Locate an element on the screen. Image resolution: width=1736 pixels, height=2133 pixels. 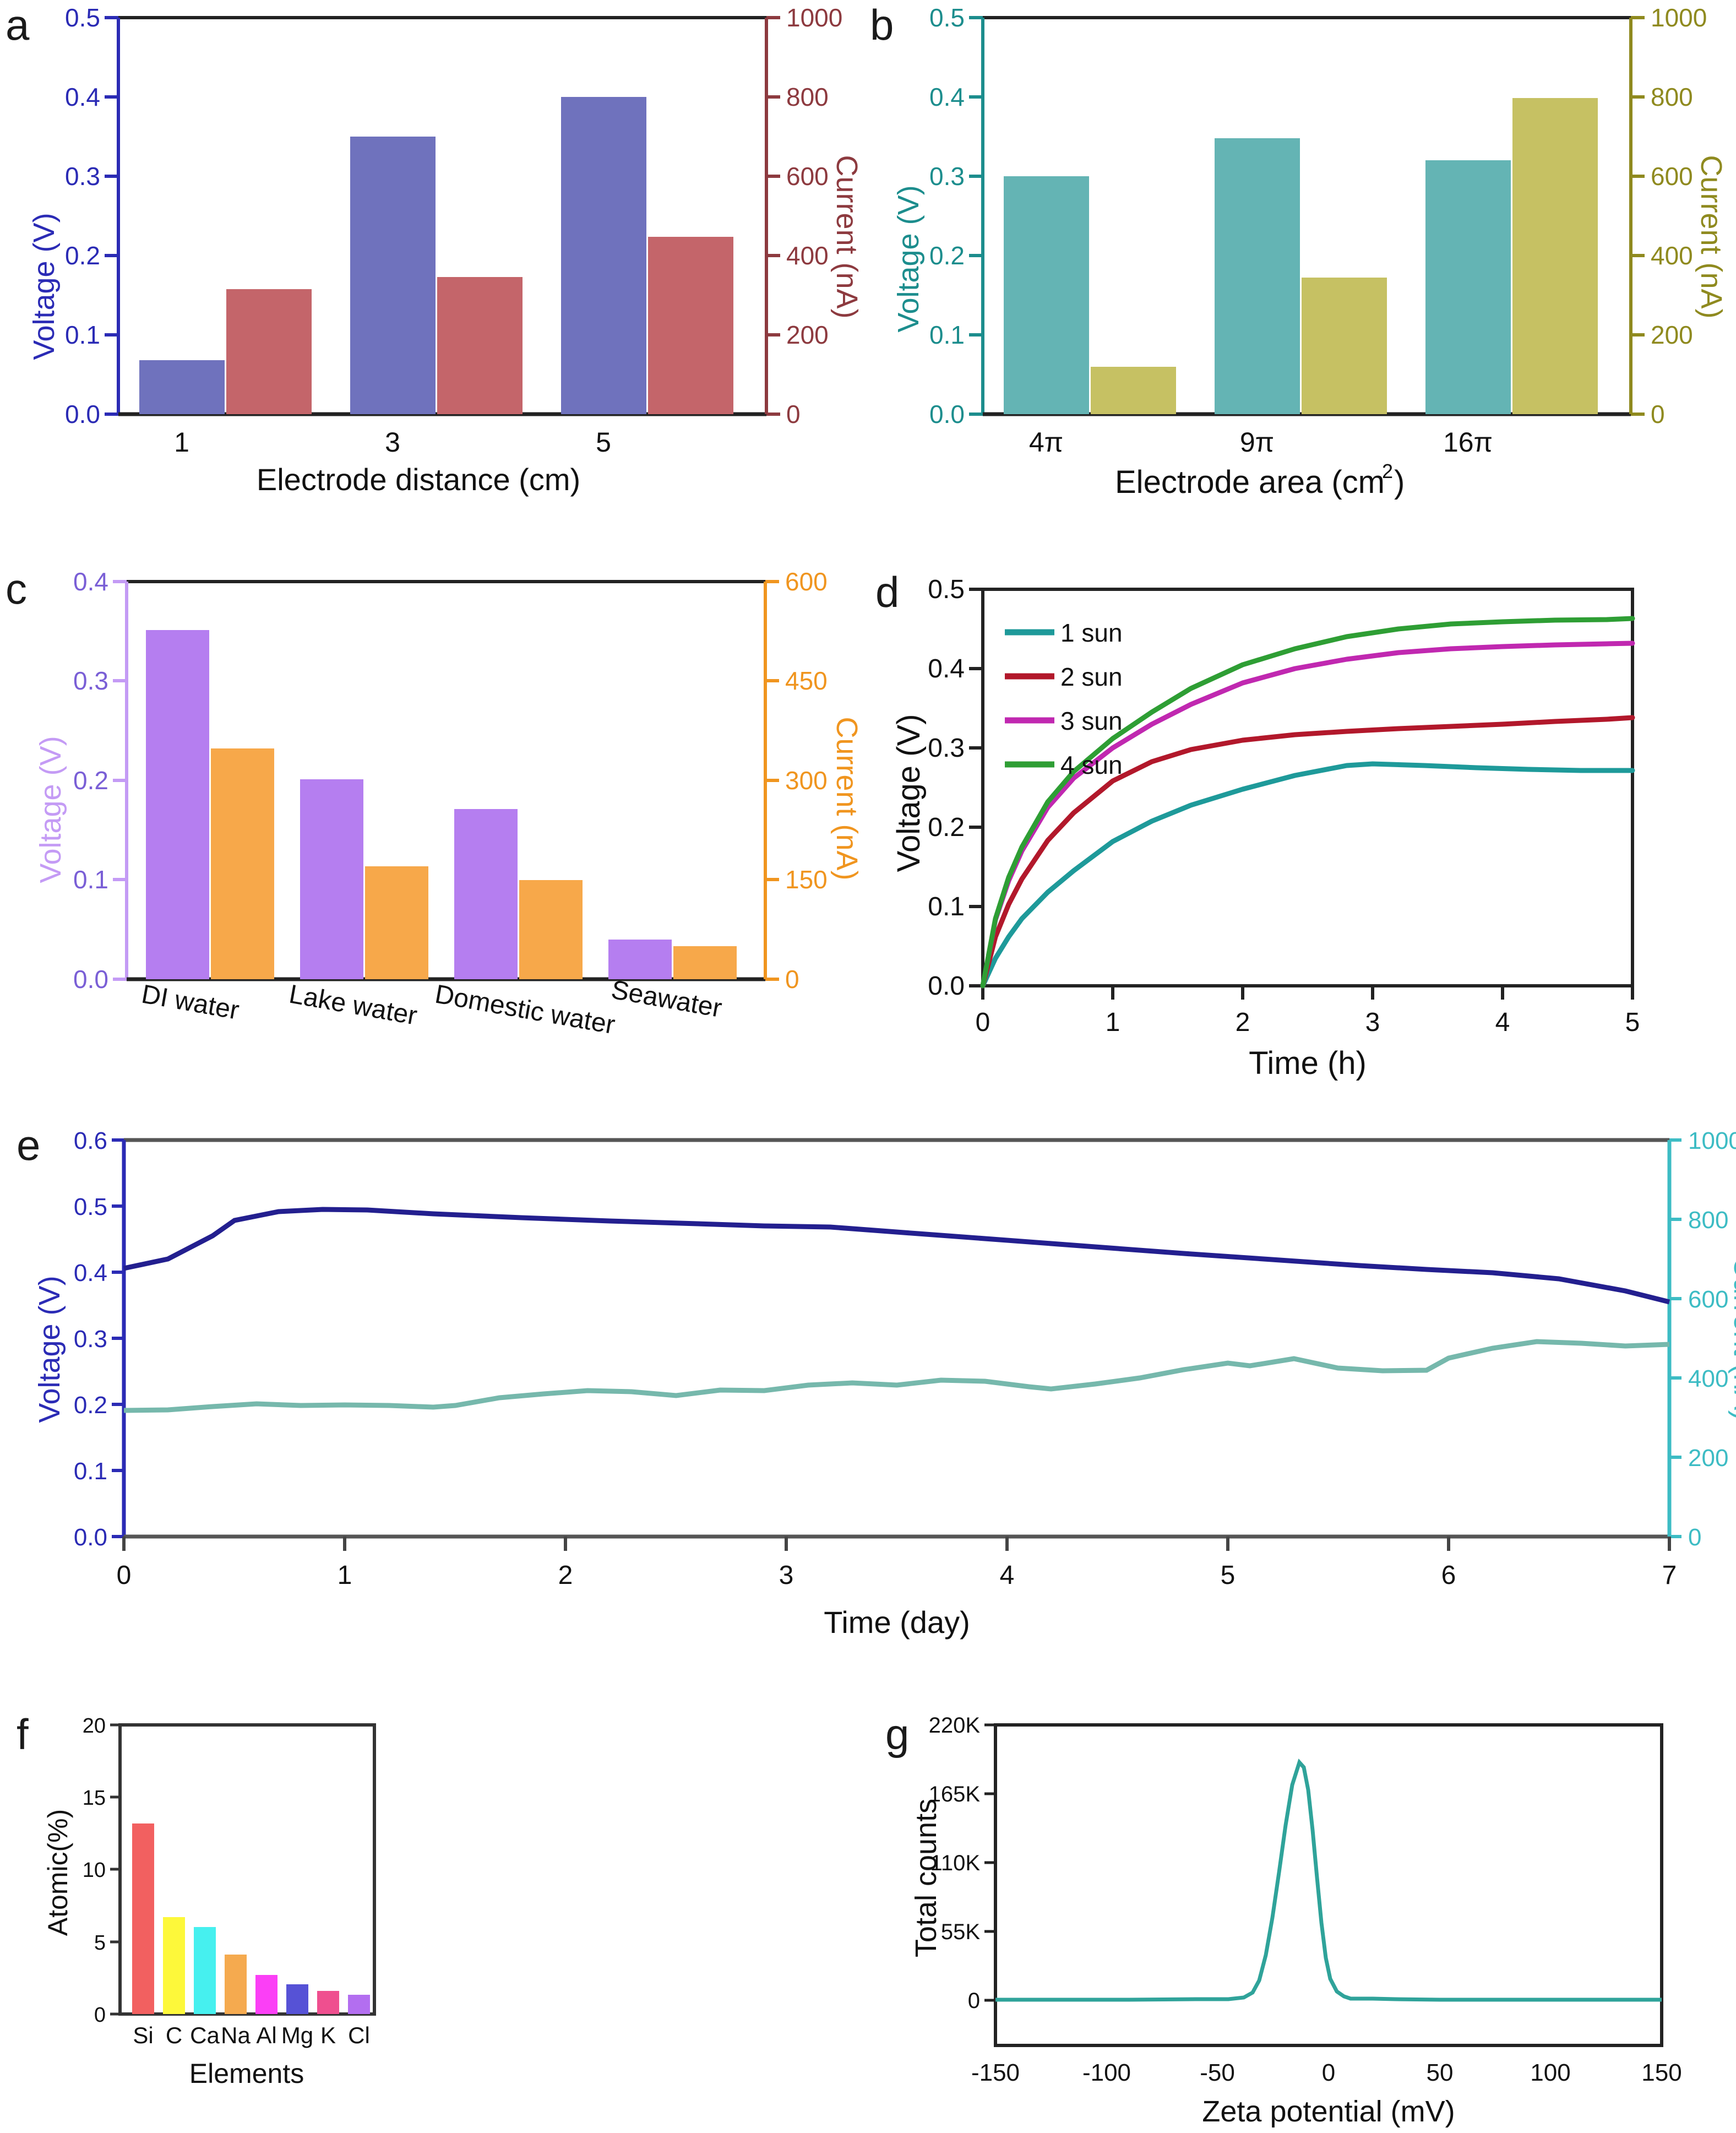
xtick-label: 4π is located at coordinates (1046, 443).